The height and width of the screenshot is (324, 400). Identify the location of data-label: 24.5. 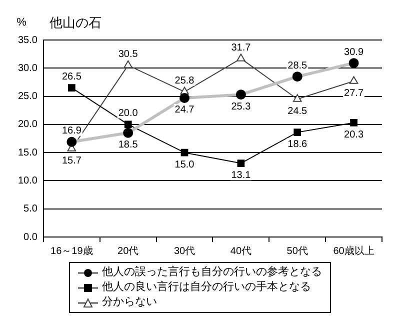
(298, 111).